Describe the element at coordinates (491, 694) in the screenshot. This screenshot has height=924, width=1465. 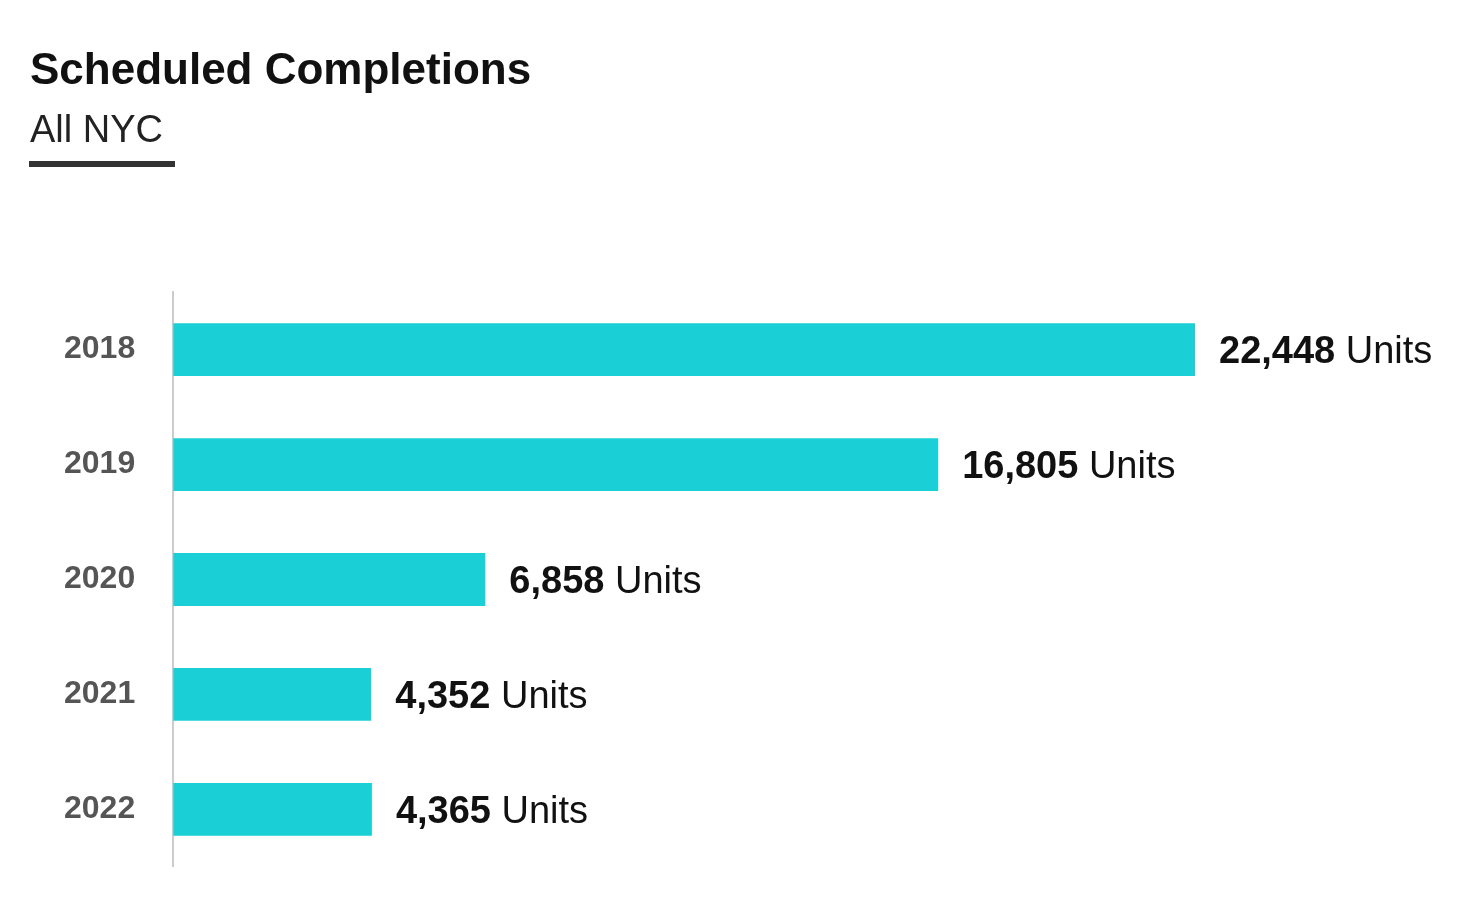
I see `data-label: 4,352 Units` at that location.